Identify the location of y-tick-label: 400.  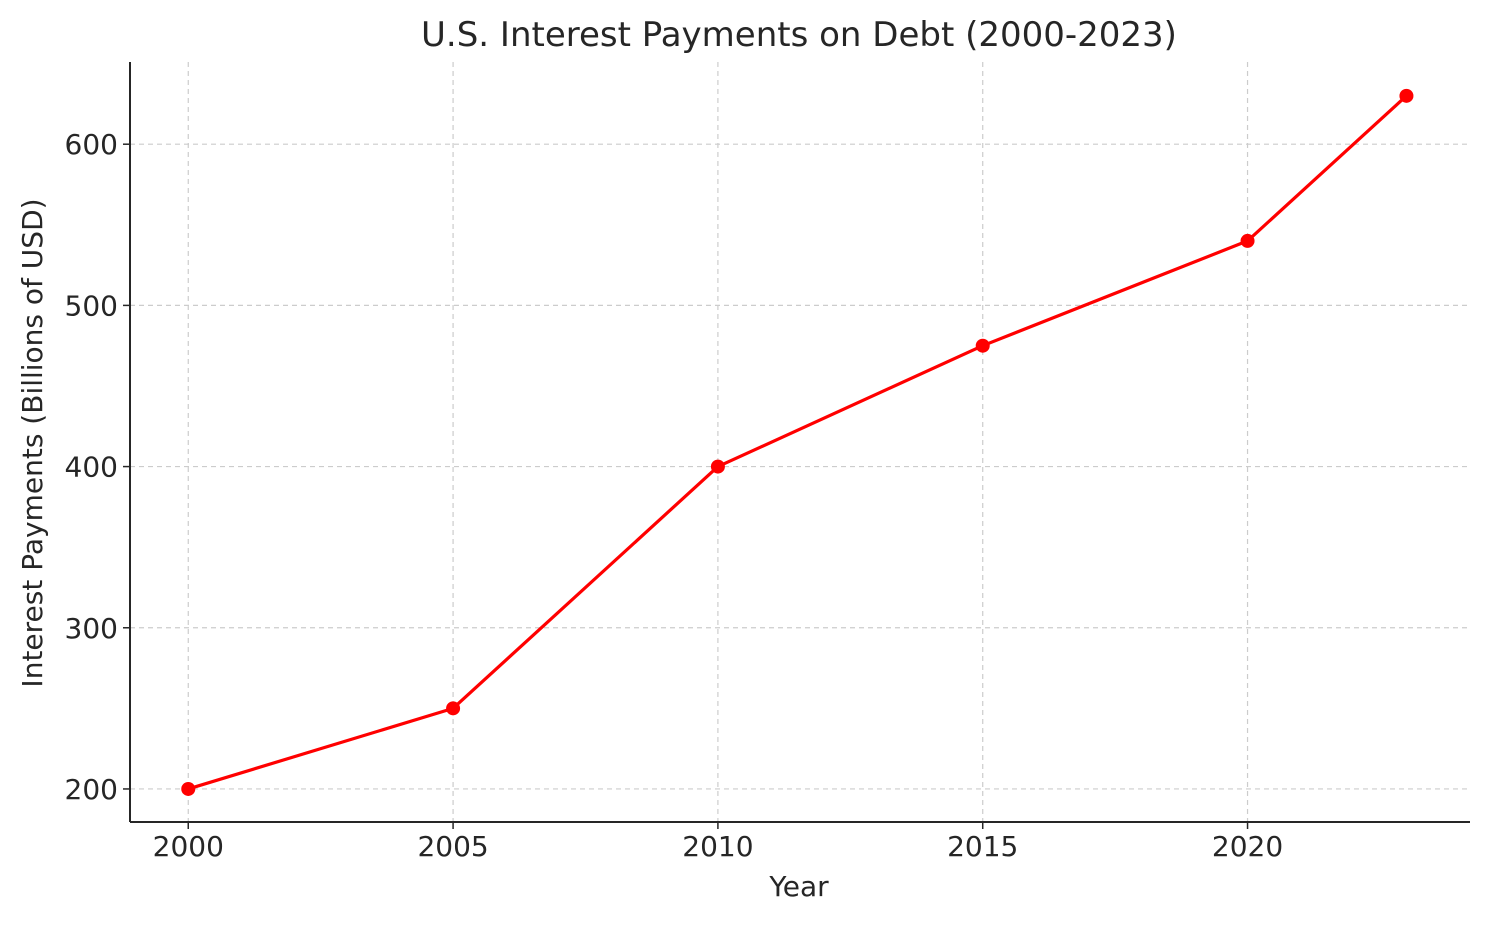
(91, 467).